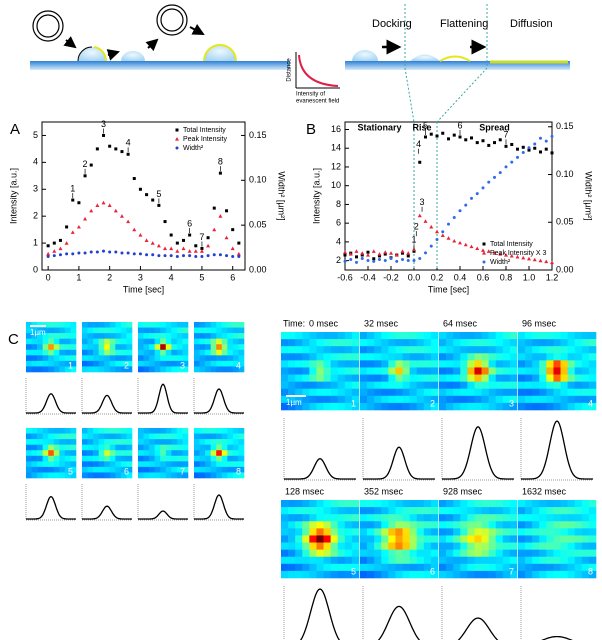  I want to click on legend-label: Total Intensity, so click(511, 244).